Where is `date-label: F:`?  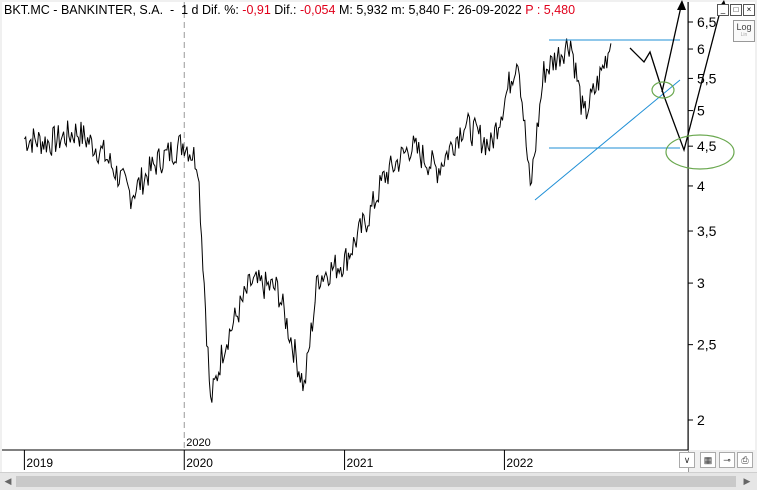 date-label: F: is located at coordinates (449, 10).